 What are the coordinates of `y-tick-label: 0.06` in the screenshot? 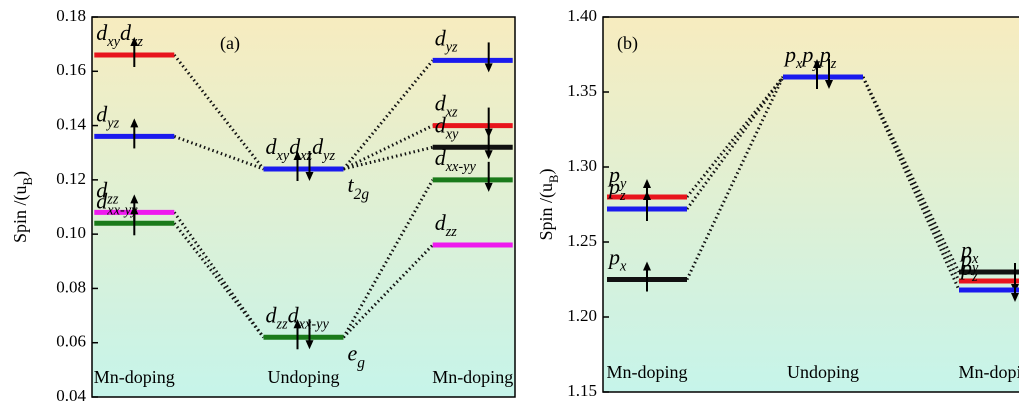 It's located at (71, 341).